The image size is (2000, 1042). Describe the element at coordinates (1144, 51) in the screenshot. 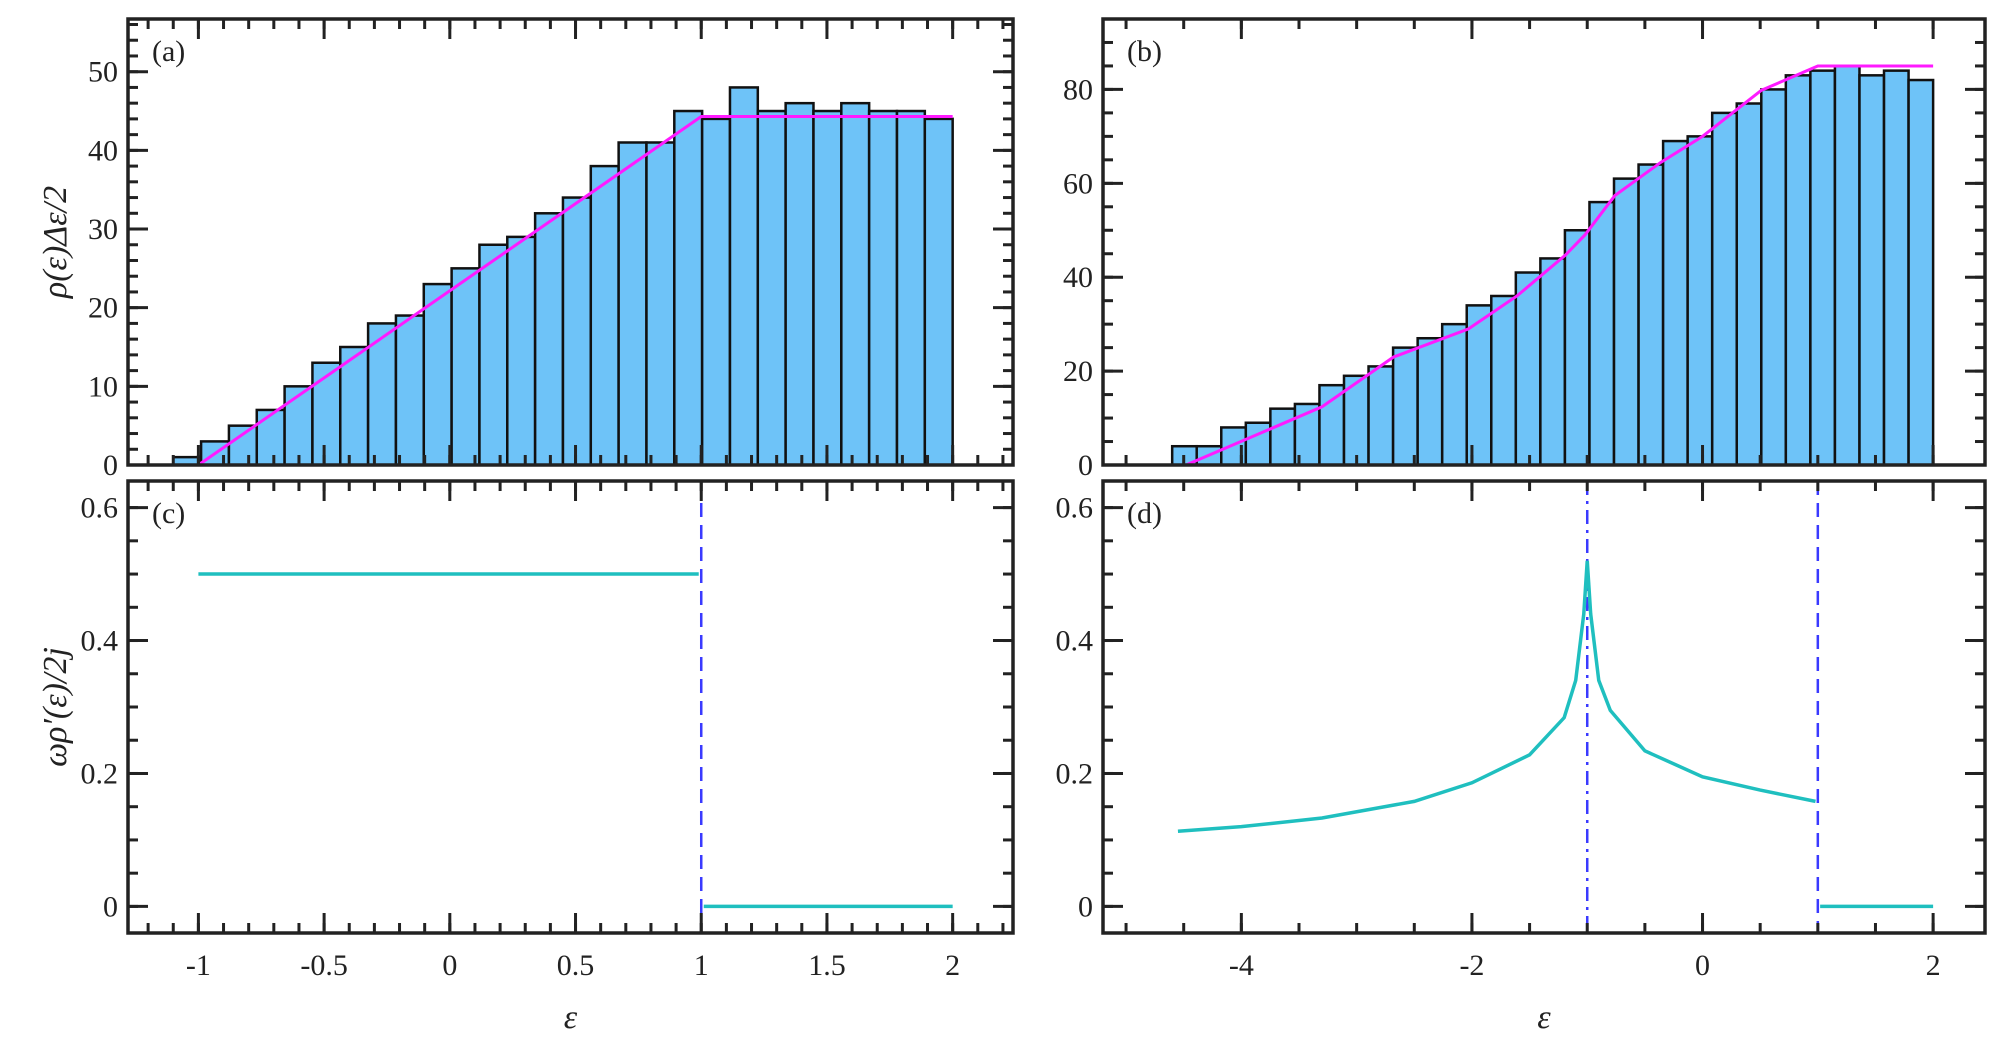

I see `panel-label: (b)` at that location.